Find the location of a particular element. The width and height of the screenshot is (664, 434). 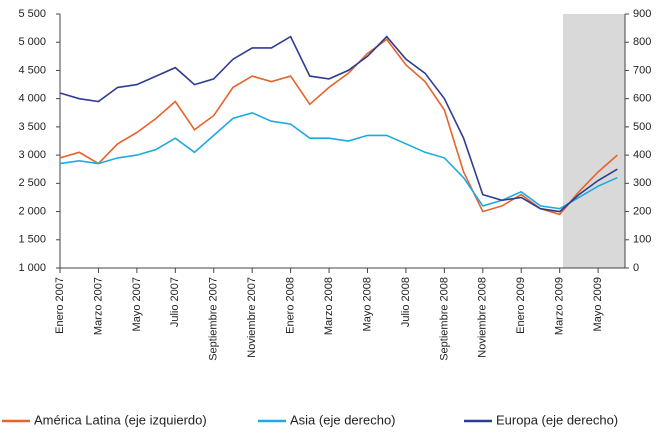

y-tick-label: 5 500 is located at coordinates (32, 14).